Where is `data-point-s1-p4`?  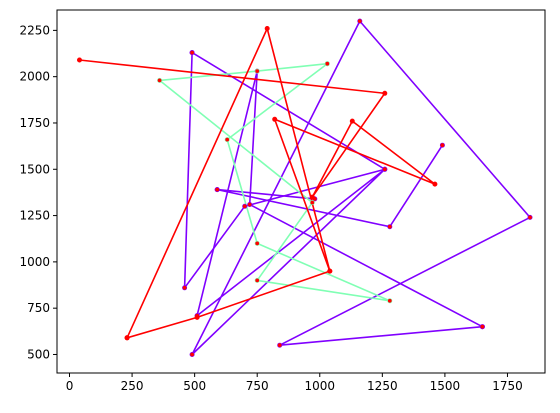 data-point-s1-p4 is located at coordinates (360, 21).